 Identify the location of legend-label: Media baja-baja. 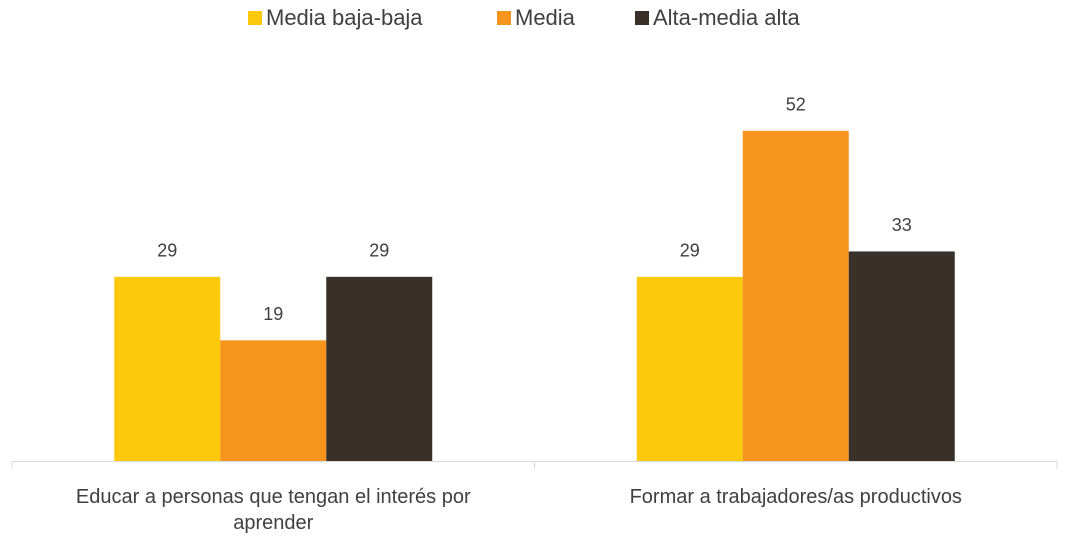
(344, 17).